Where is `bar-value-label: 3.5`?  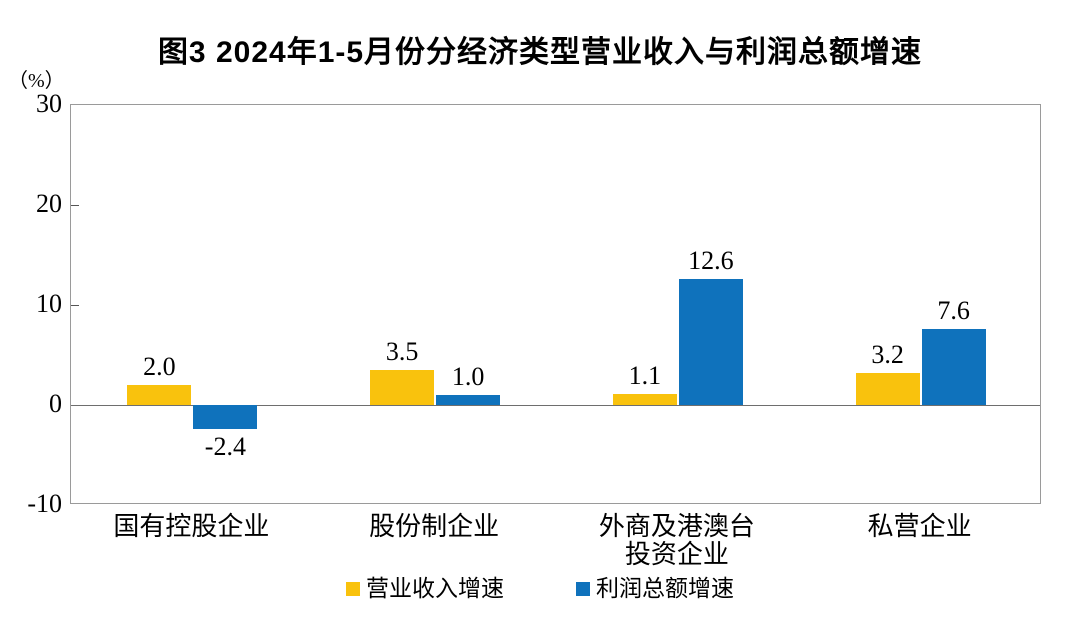
bar-value-label: 3.5 is located at coordinates (402, 351).